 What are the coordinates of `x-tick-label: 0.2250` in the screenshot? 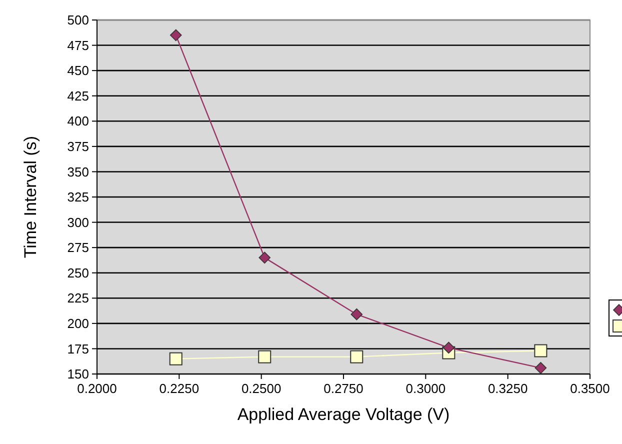 It's located at (179, 388).